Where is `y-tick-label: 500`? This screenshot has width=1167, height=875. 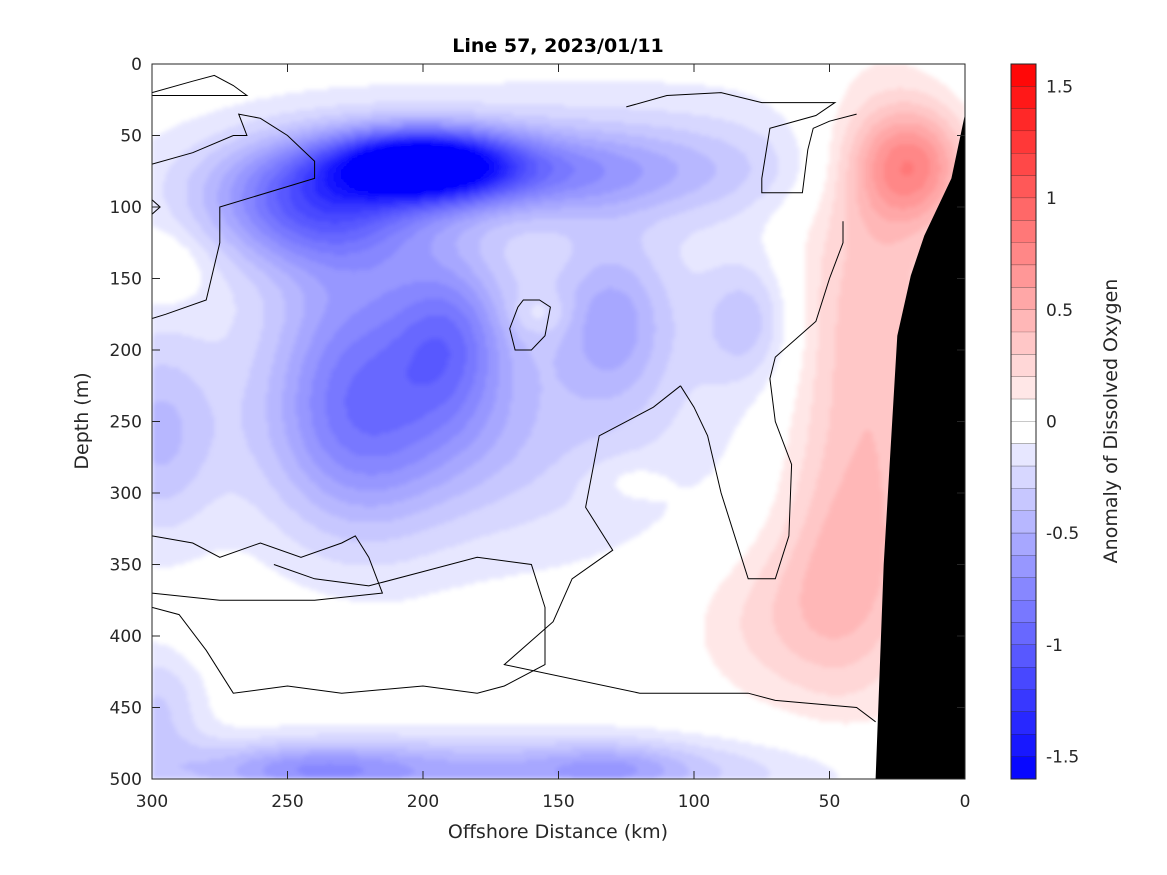
y-tick-label: 500 is located at coordinates (126, 780).